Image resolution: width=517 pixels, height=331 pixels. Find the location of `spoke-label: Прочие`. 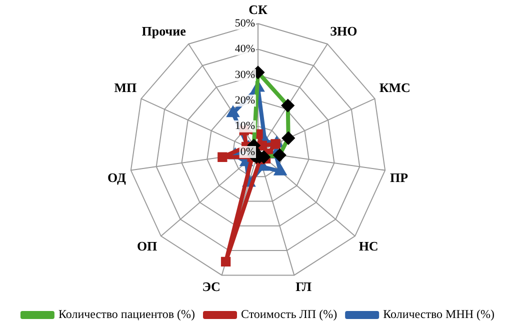

spoke-label: Прочие is located at coordinates (164, 30).